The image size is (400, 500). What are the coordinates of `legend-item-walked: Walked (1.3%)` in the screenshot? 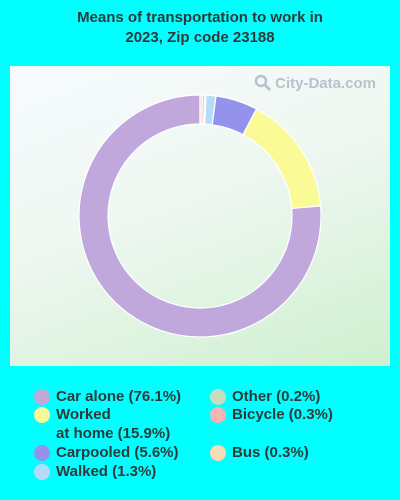 It's located at (95, 471).